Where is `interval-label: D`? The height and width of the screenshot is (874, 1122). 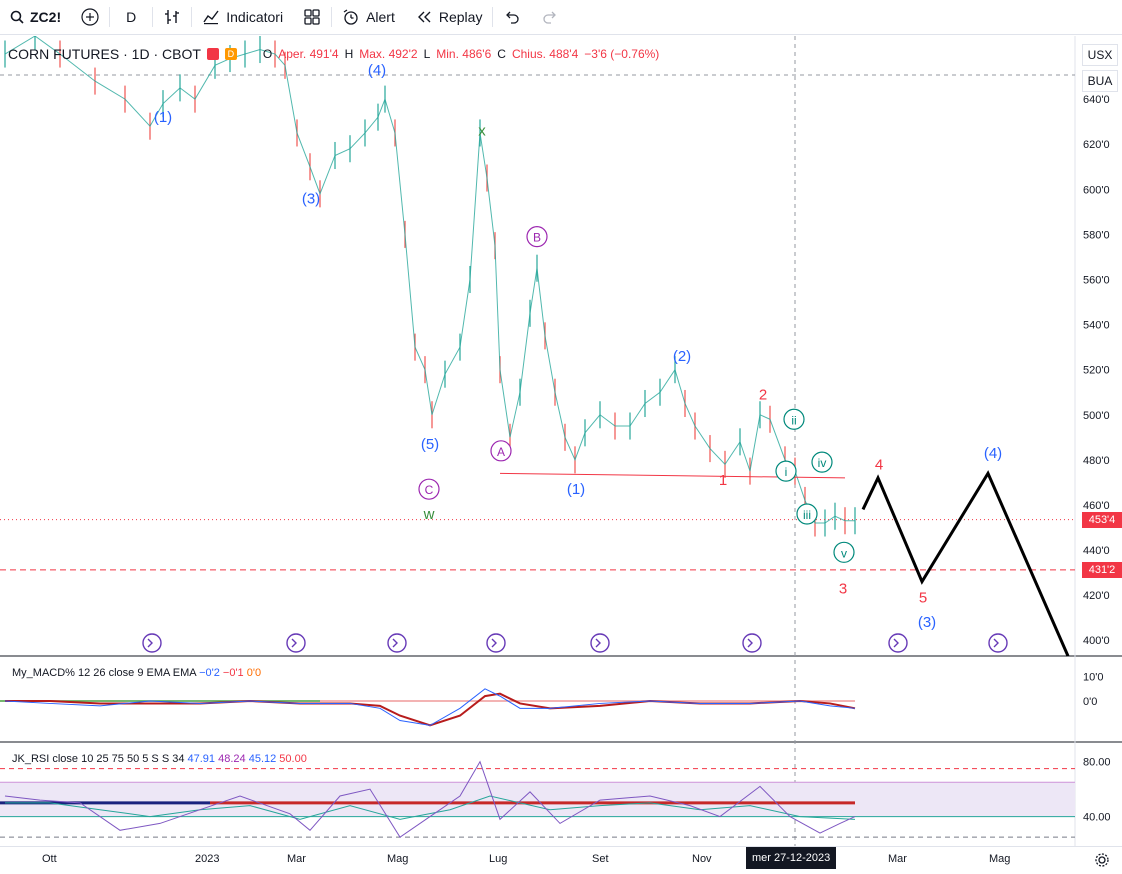 interval-label: D is located at coordinates (131, 17).